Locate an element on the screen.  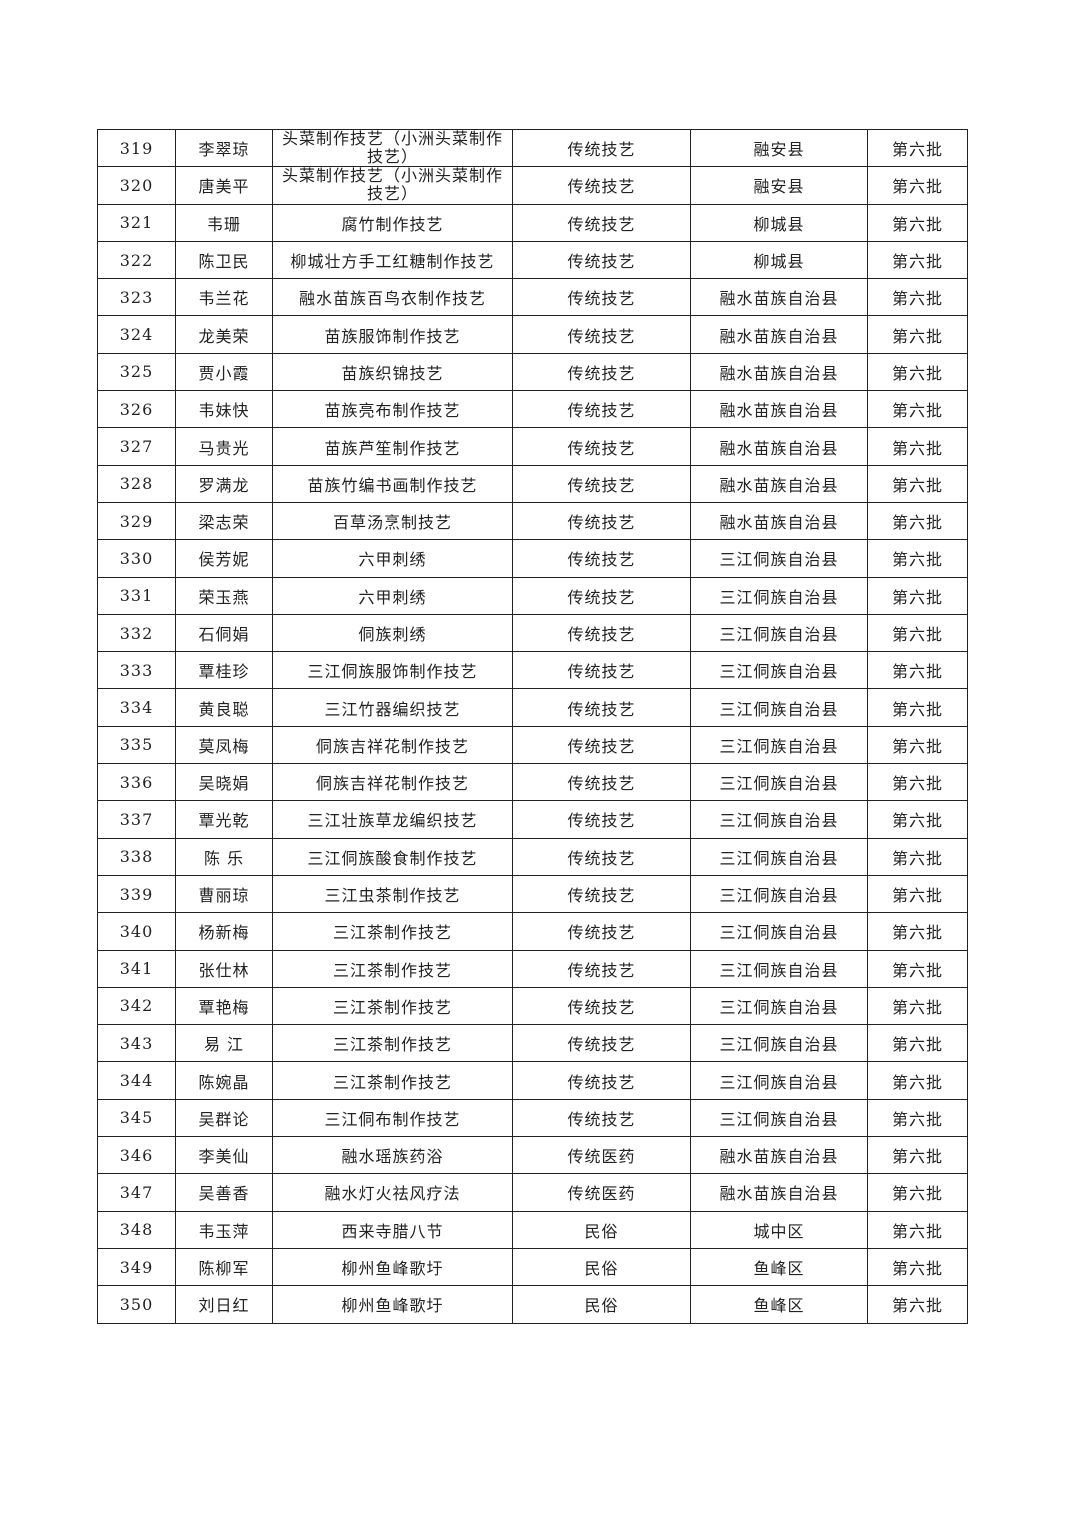
row-number: 341 is located at coordinates (136, 968).